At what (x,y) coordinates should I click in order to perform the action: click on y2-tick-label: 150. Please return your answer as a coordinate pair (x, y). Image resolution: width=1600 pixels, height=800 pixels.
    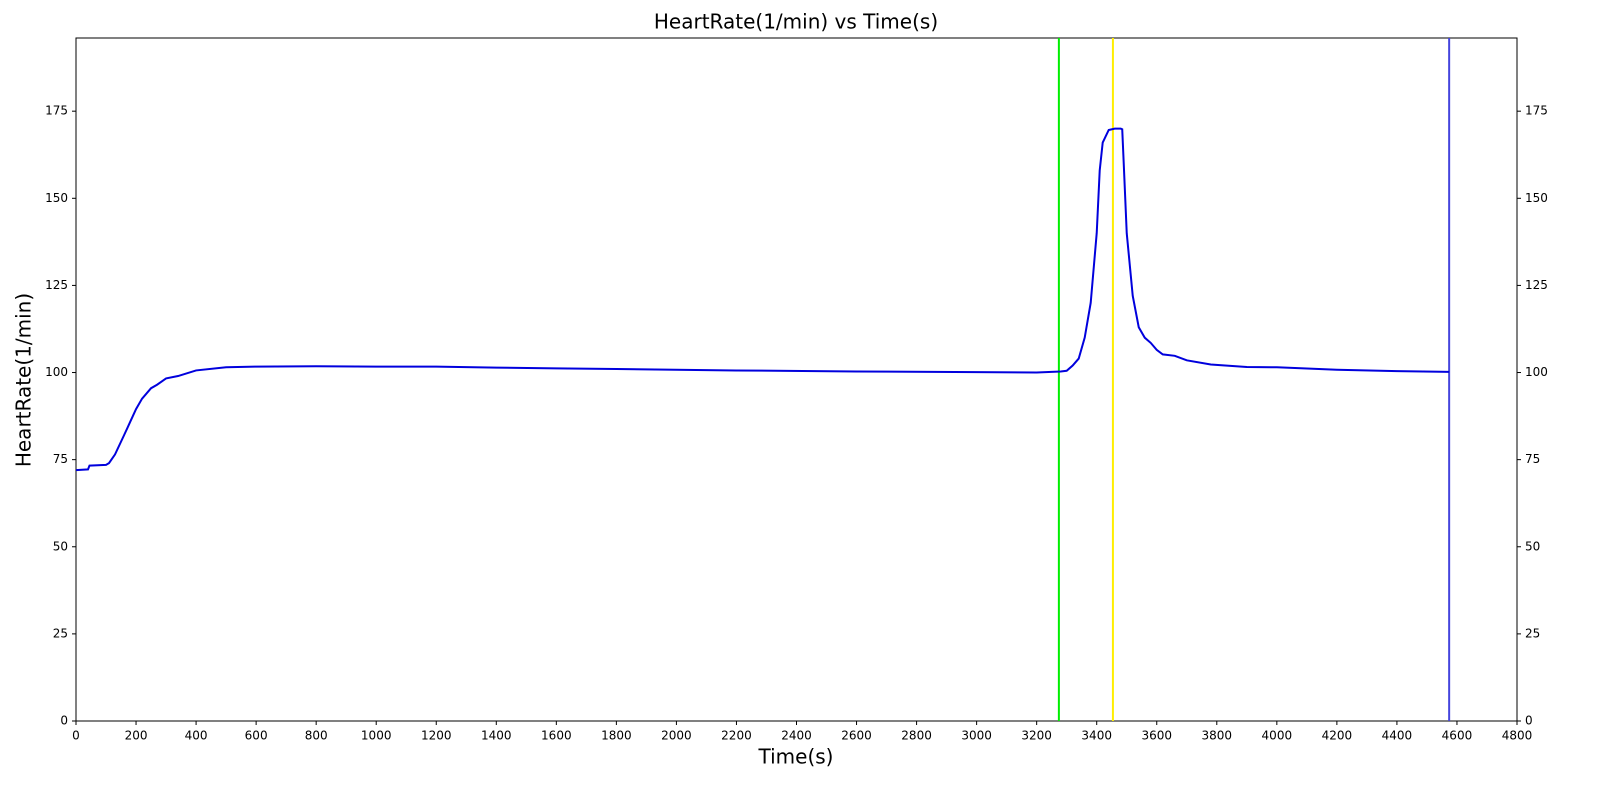
    Looking at the image, I should click on (1536, 198).